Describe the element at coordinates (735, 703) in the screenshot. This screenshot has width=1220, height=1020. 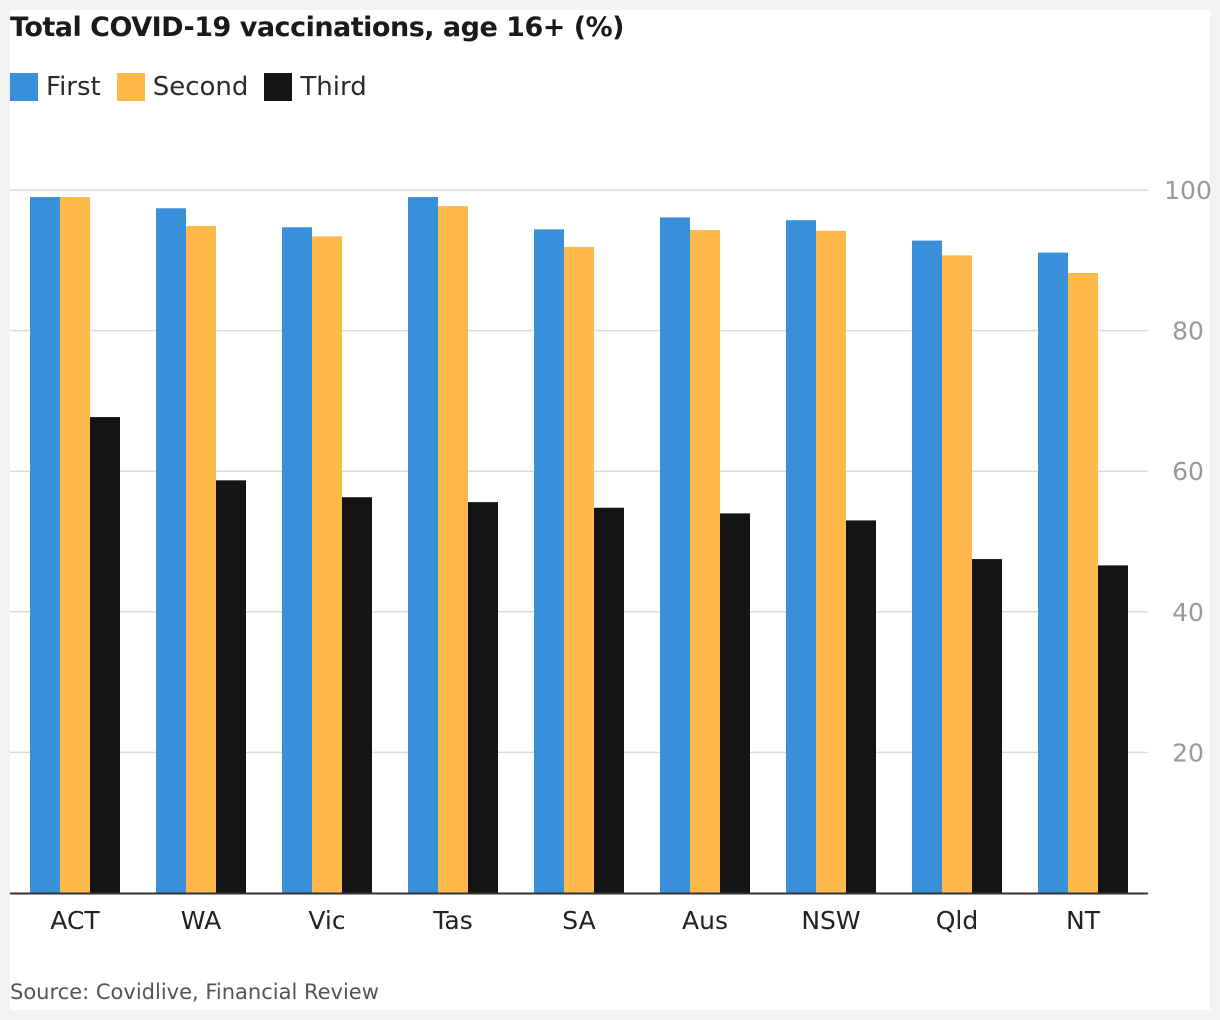
I see `bar-aus-third` at that location.